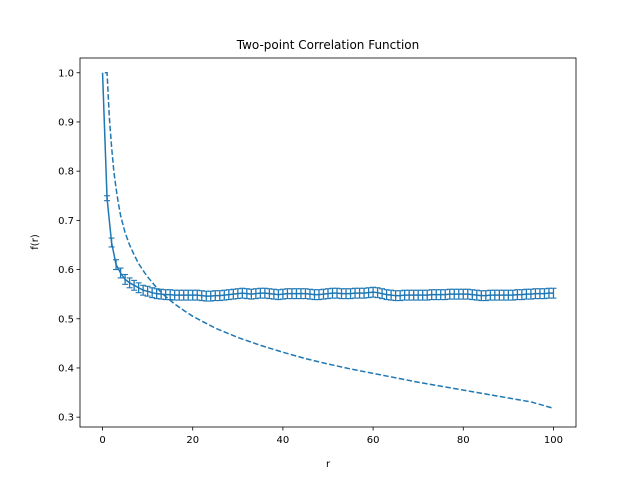 The height and width of the screenshot is (480, 640). What do you see at coordinates (66, 319) in the screenshot?
I see `y-tick-label: 0.5` at bounding box center [66, 319].